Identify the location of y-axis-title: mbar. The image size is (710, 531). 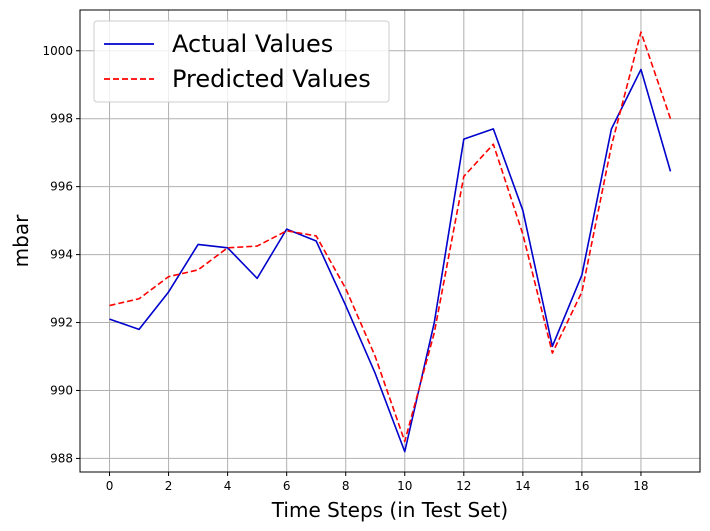
(21, 240).